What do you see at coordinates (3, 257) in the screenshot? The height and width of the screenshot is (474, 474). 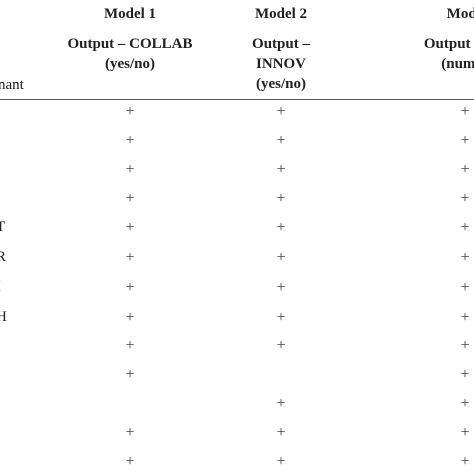 I see `row-label: R` at bounding box center [3, 257].